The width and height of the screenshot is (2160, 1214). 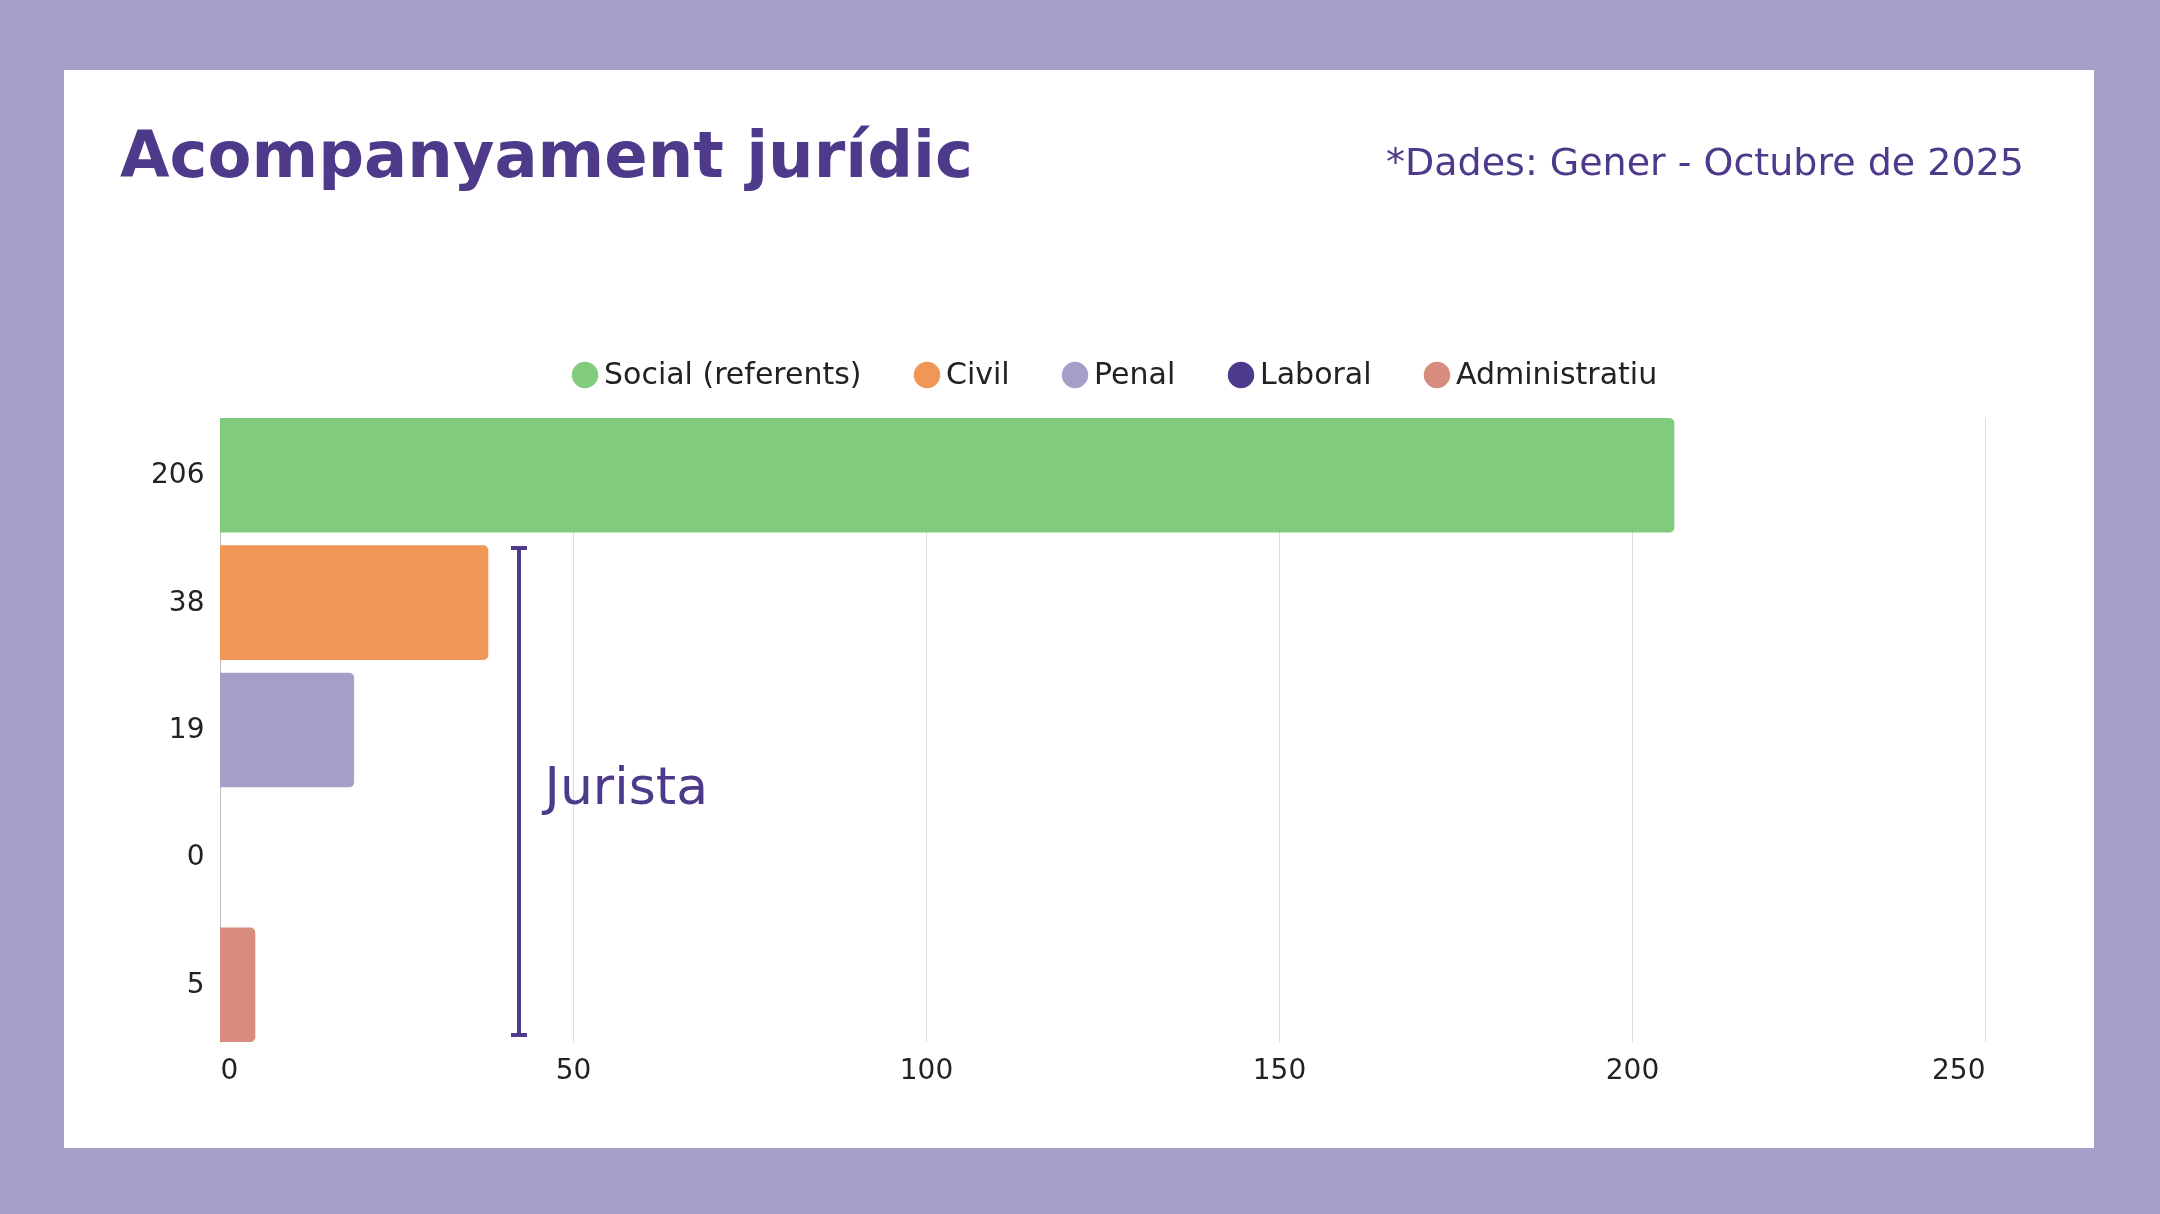 I want to click on y-tick-label: 206, so click(x=178, y=474).